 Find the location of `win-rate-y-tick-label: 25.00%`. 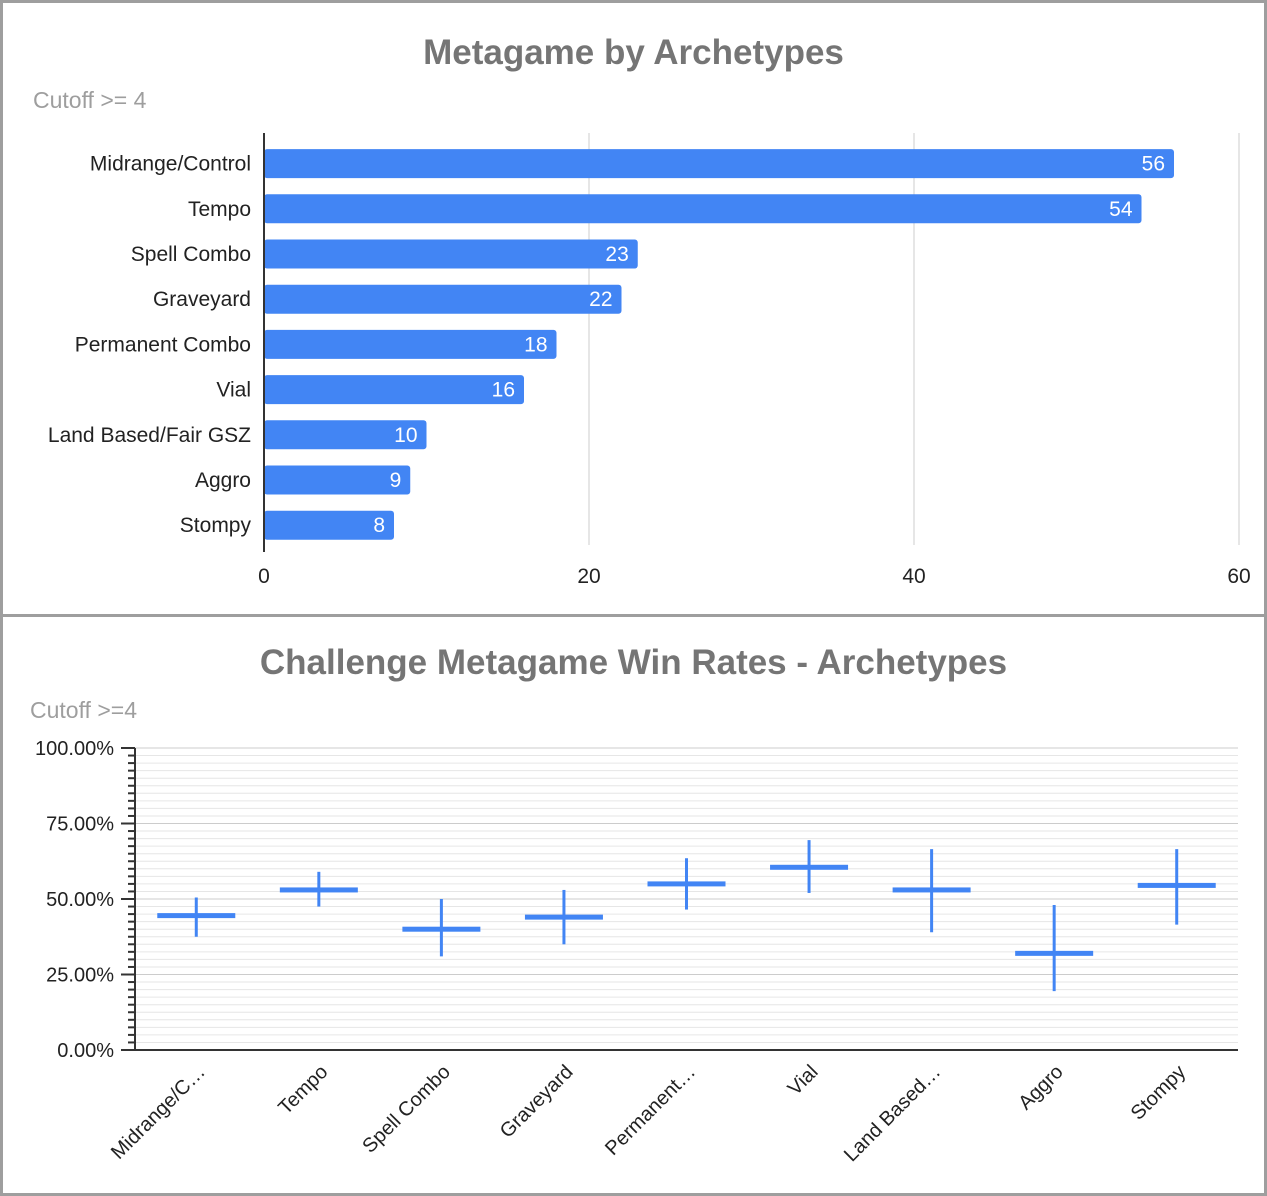

win-rate-y-tick-label: 25.00% is located at coordinates (80, 976).